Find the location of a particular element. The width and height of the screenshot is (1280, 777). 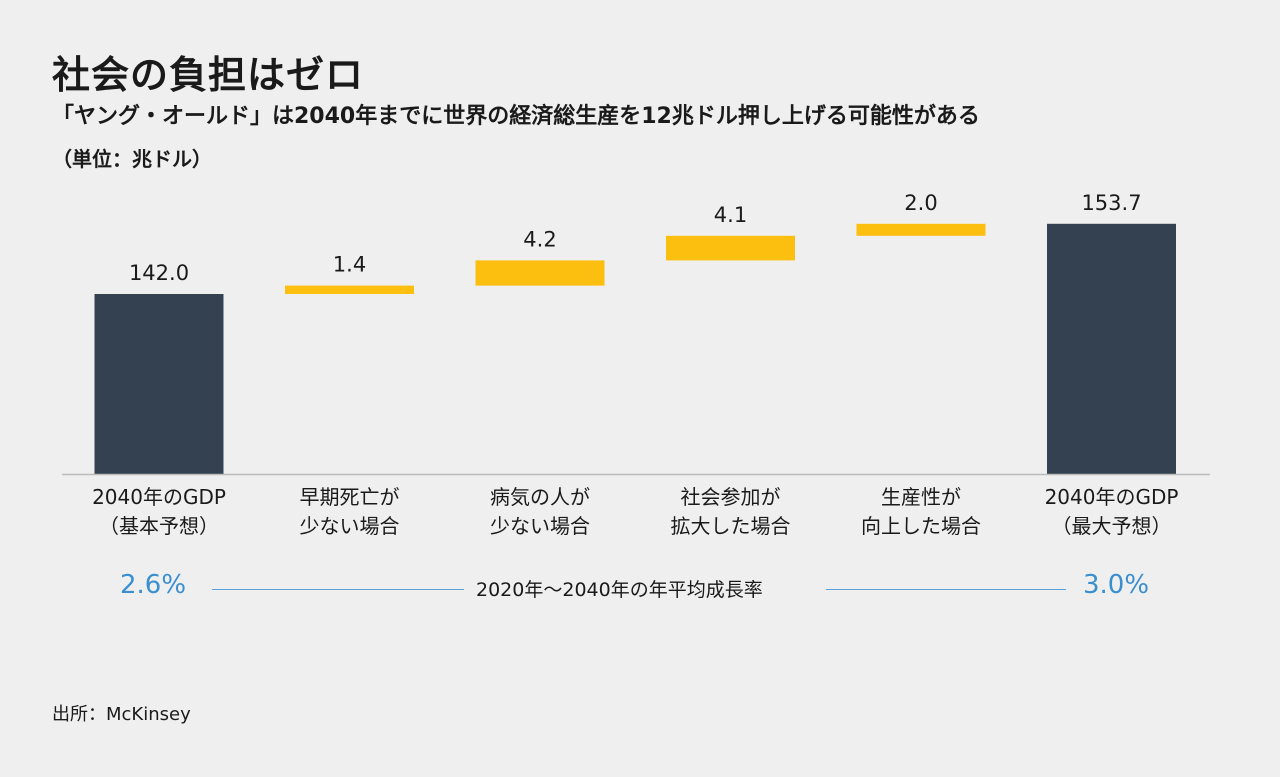

value-label-4: 2.0 is located at coordinates (920, 203).